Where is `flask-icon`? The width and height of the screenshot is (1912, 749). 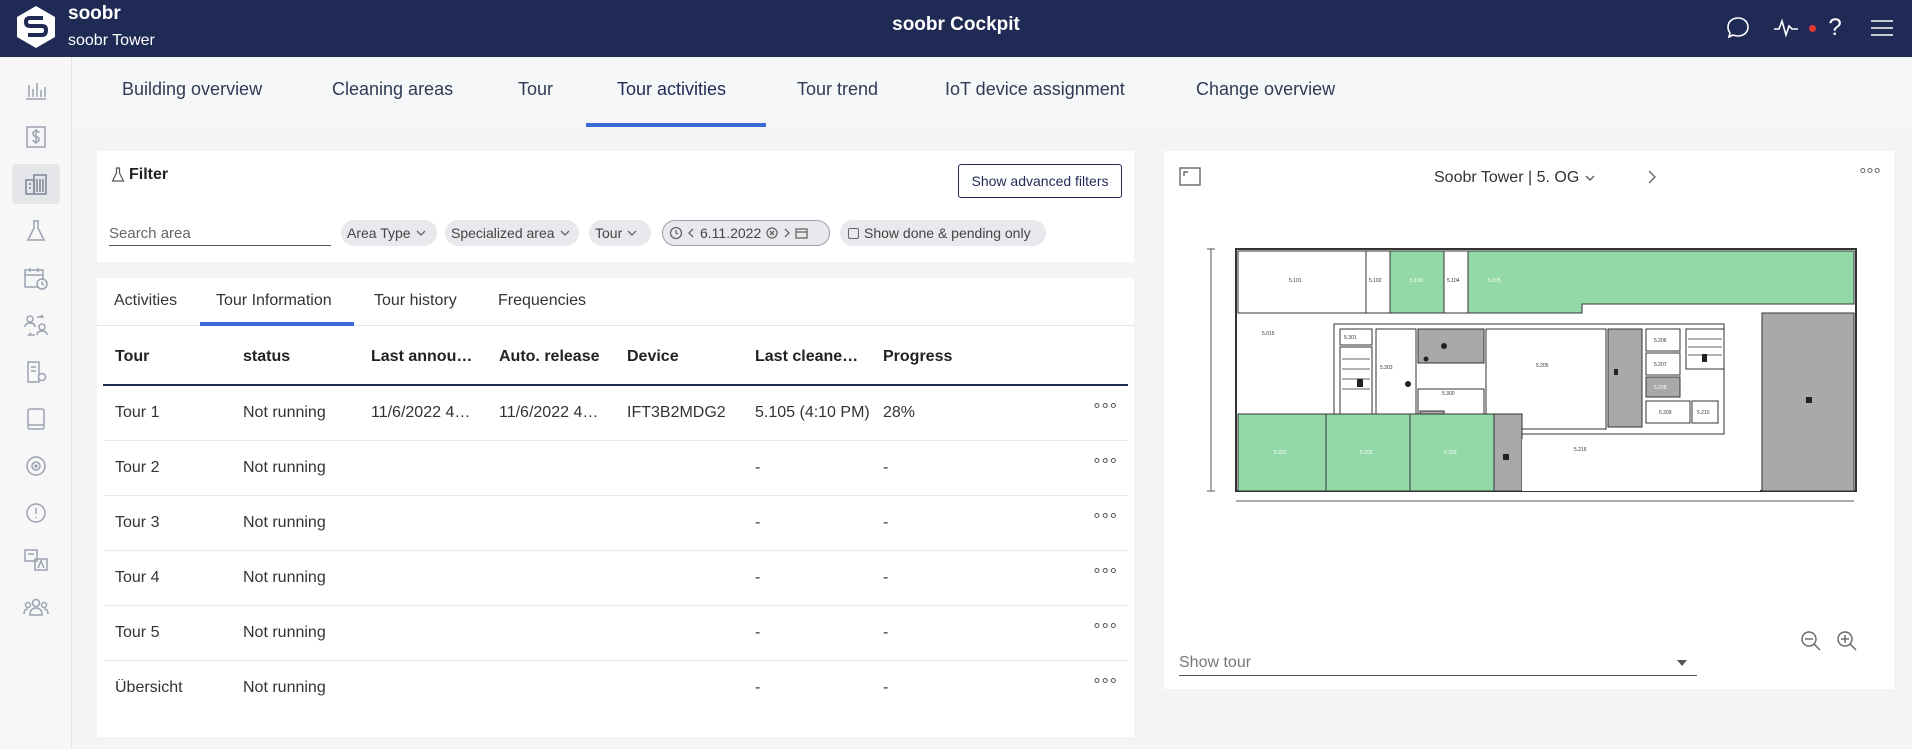
flask-icon is located at coordinates (36, 230).